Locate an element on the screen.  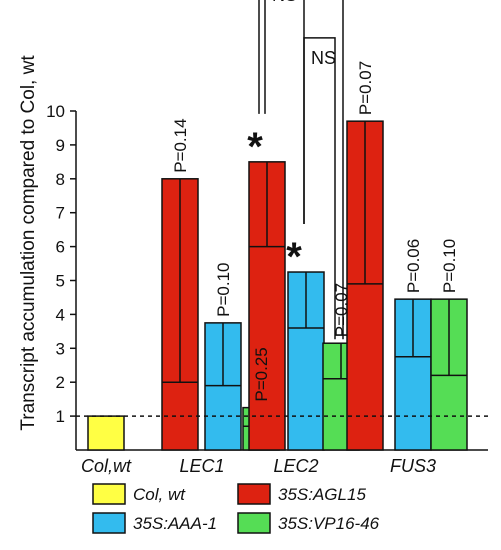
group-label: Col,wt is located at coordinates (106, 466).